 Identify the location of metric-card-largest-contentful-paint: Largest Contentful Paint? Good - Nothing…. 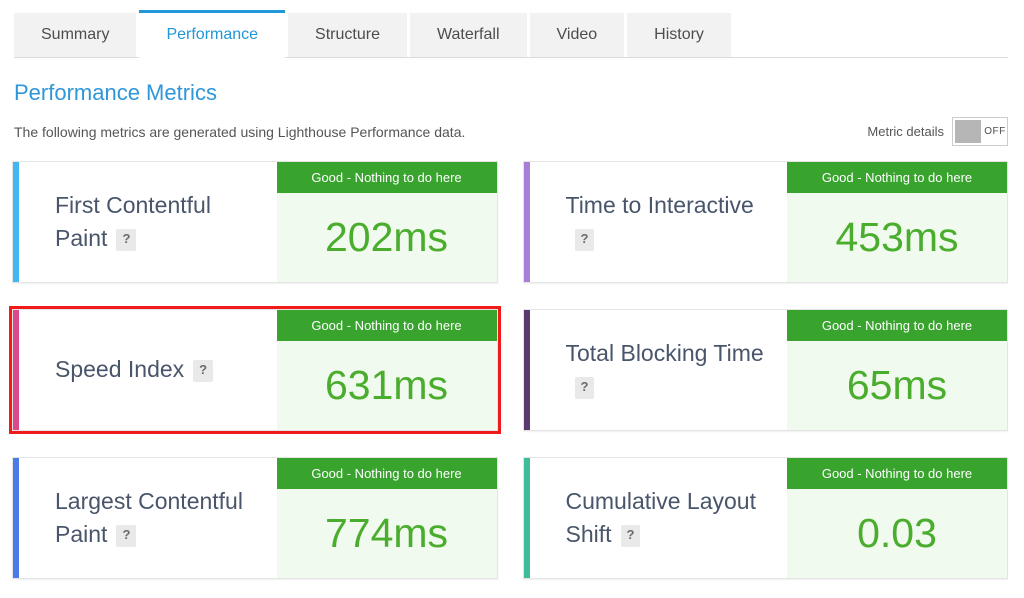
(255, 518).